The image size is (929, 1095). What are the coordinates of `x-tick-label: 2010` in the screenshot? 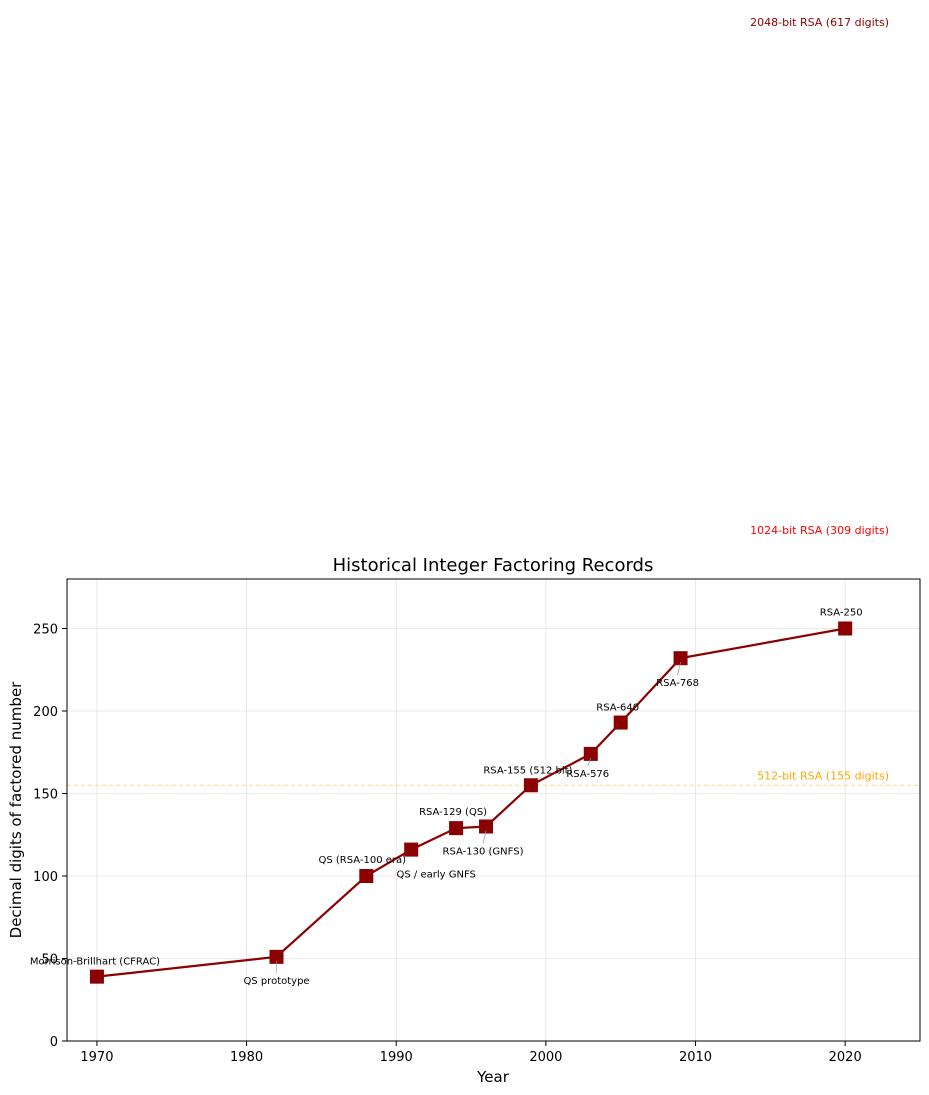 It's located at (695, 1057).